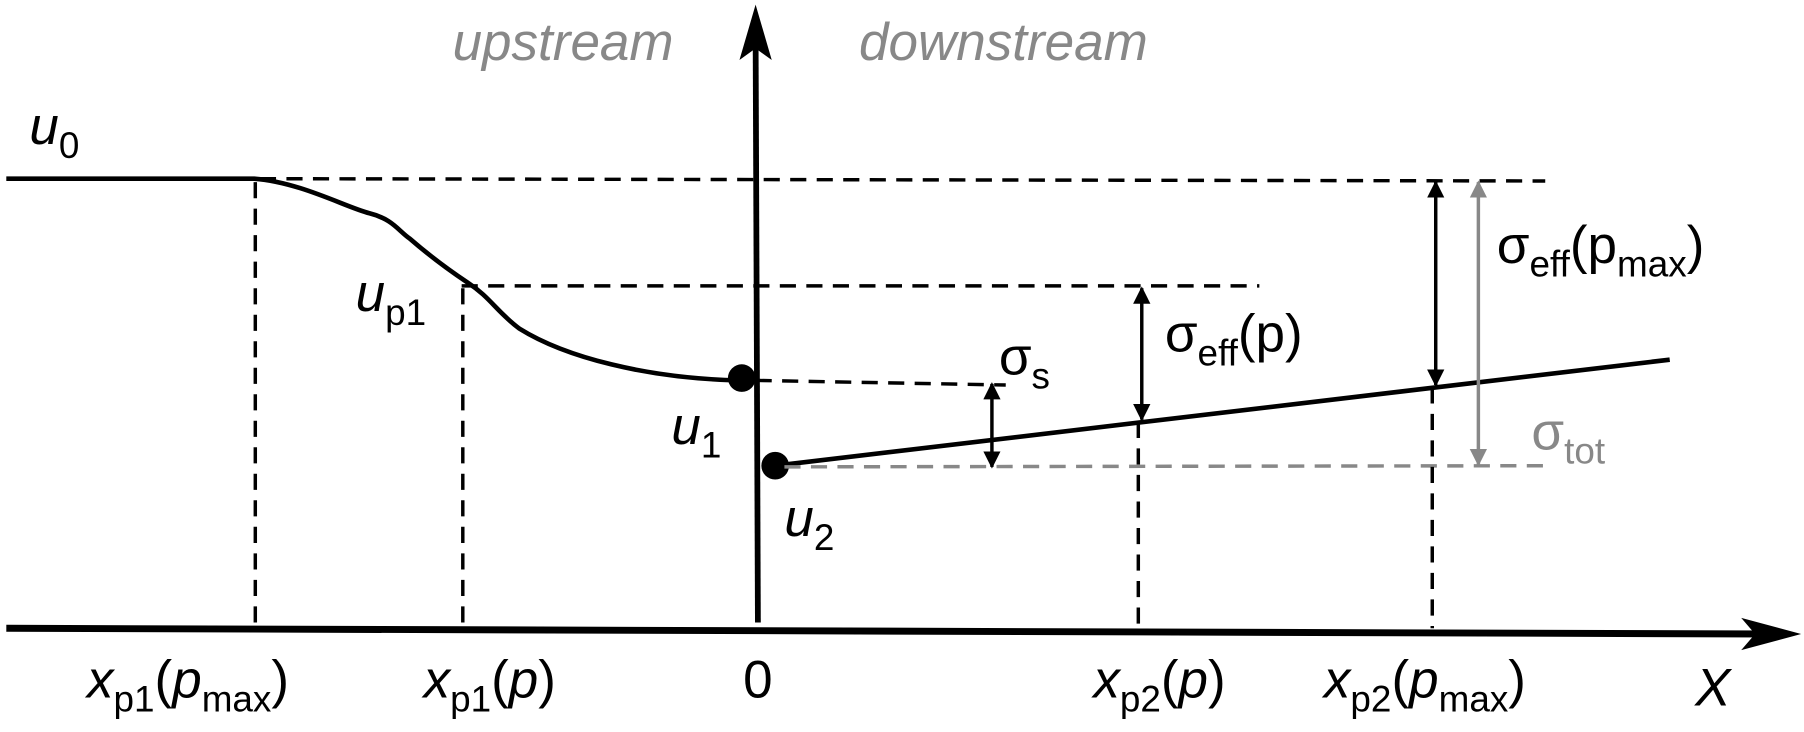 The image size is (1804, 732). I want to click on label-xp2-pmax: xp2(pmax), so click(1423, 684).